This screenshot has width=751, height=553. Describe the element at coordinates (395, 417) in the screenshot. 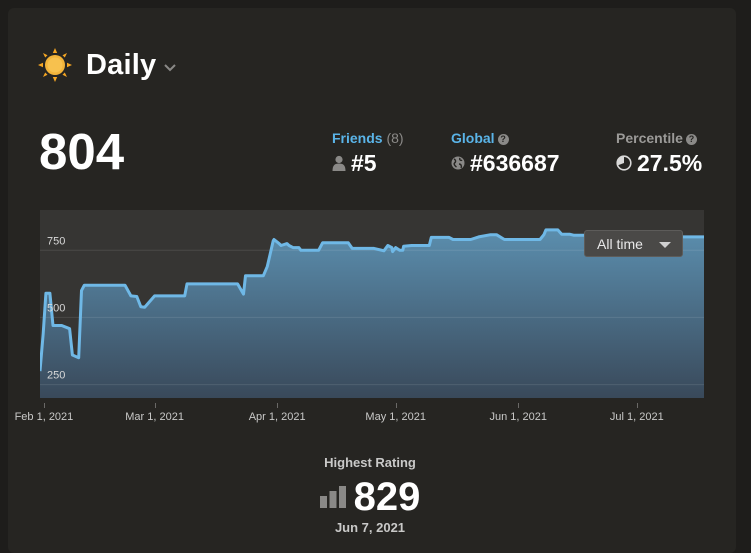

I see `x-tick-label: May 1, 2021` at that location.